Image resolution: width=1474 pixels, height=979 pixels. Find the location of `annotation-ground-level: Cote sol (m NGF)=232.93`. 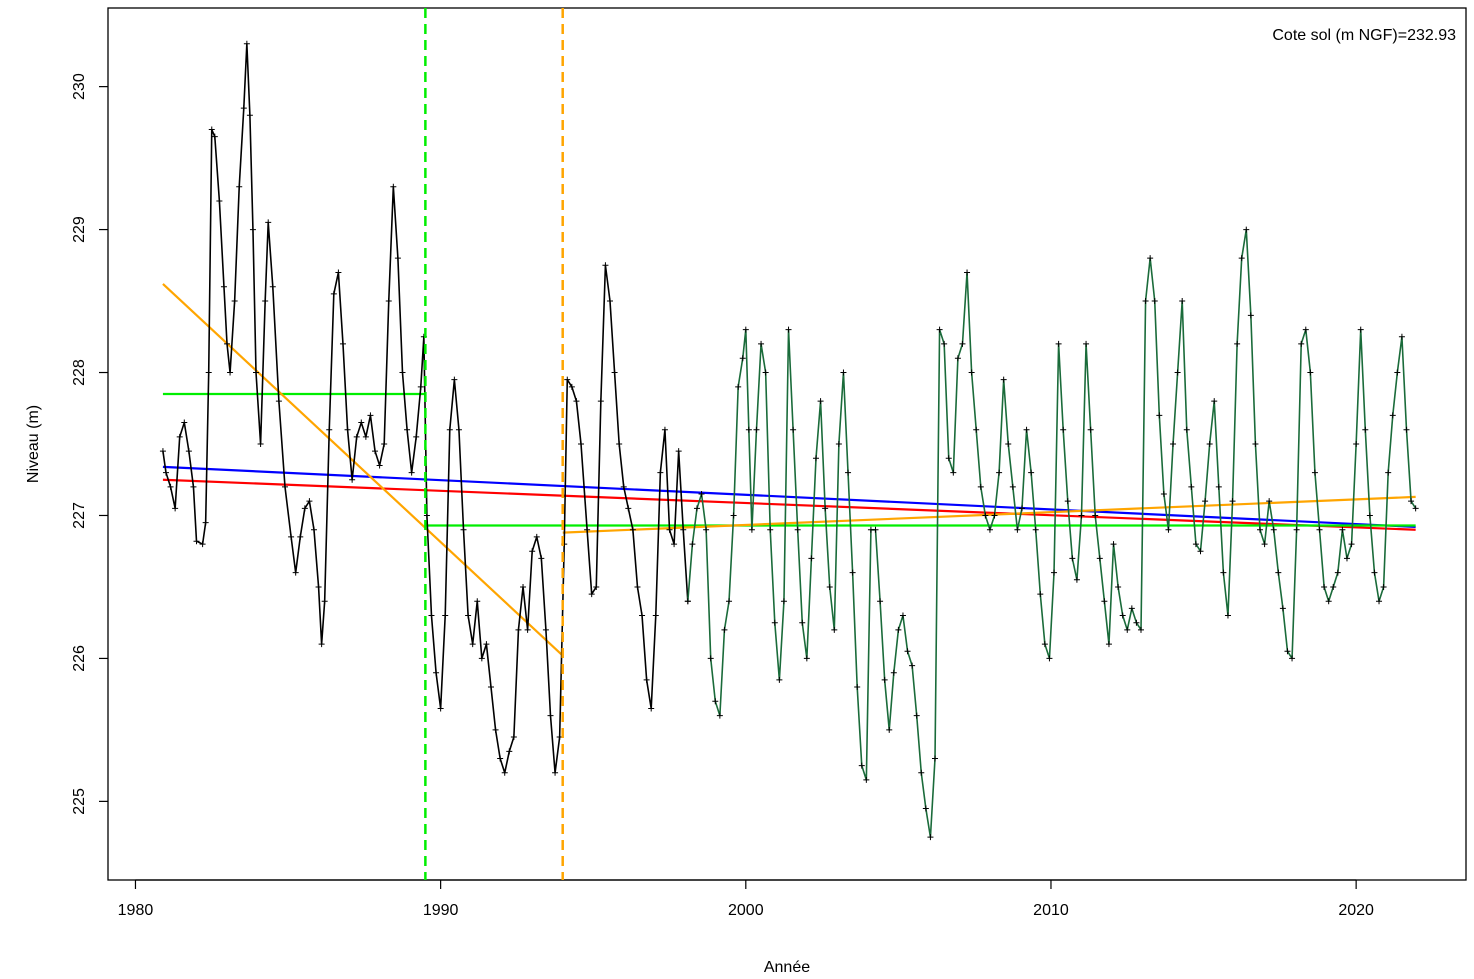

annotation-ground-level: Cote sol (m NGF)=232.93 is located at coordinates (1364, 35).